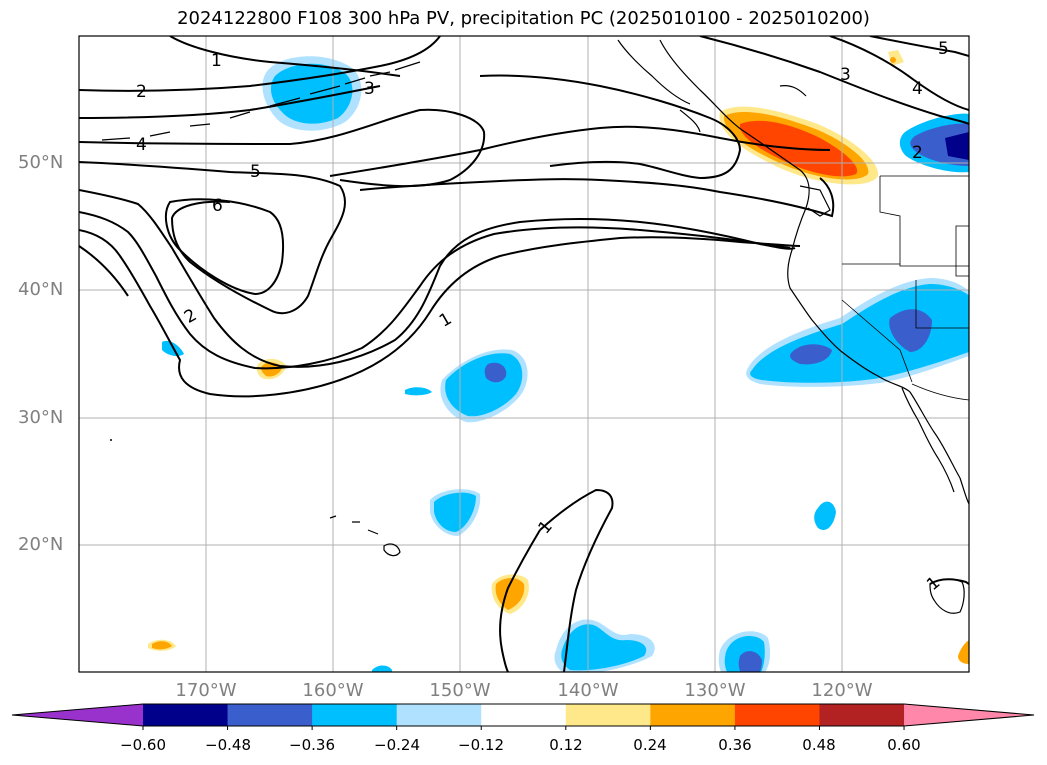 This screenshot has width=1047, height=765. Describe the element at coordinates (580, 151) in the screenshot. I see `pv-contour-upper` at that location.